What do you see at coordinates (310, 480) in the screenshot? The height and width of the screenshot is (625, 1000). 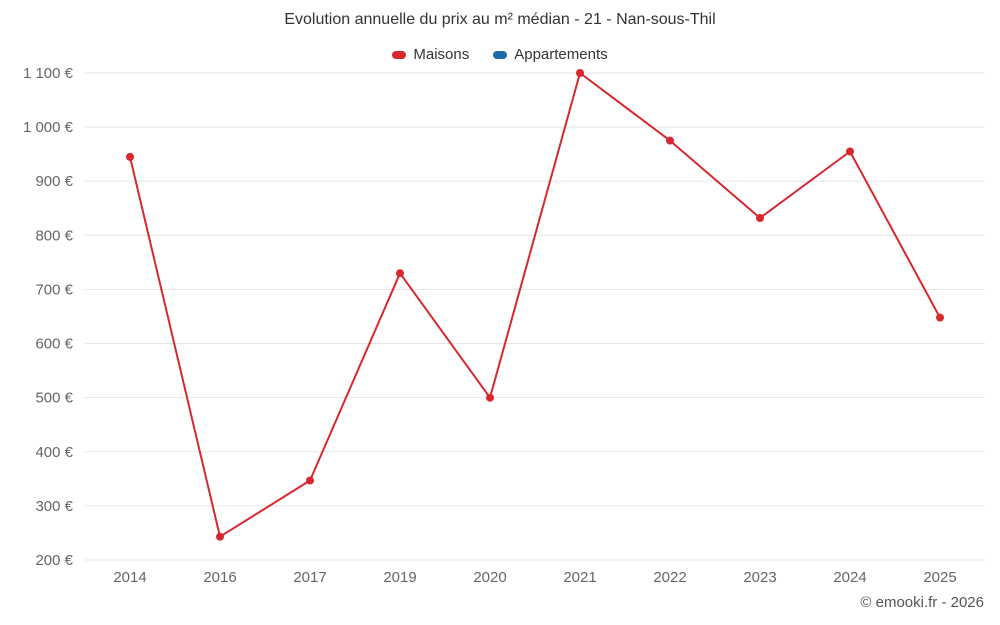 I see `maisons-point-2017` at bounding box center [310, 480].